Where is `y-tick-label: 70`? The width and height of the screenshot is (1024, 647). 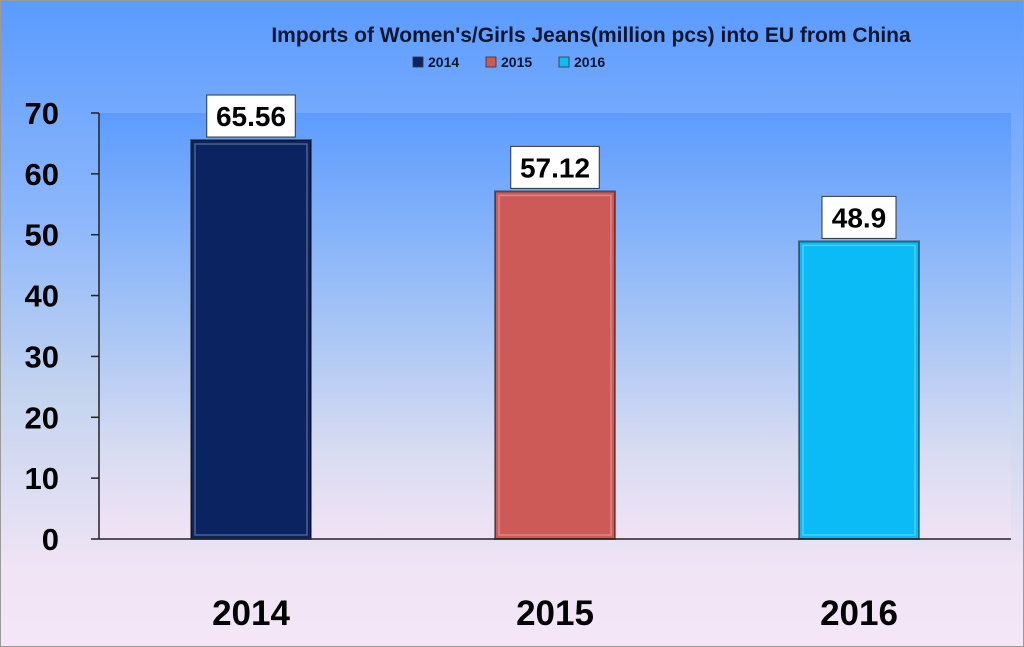
y-tick-label: 70 is located at coordinates (42, 113).